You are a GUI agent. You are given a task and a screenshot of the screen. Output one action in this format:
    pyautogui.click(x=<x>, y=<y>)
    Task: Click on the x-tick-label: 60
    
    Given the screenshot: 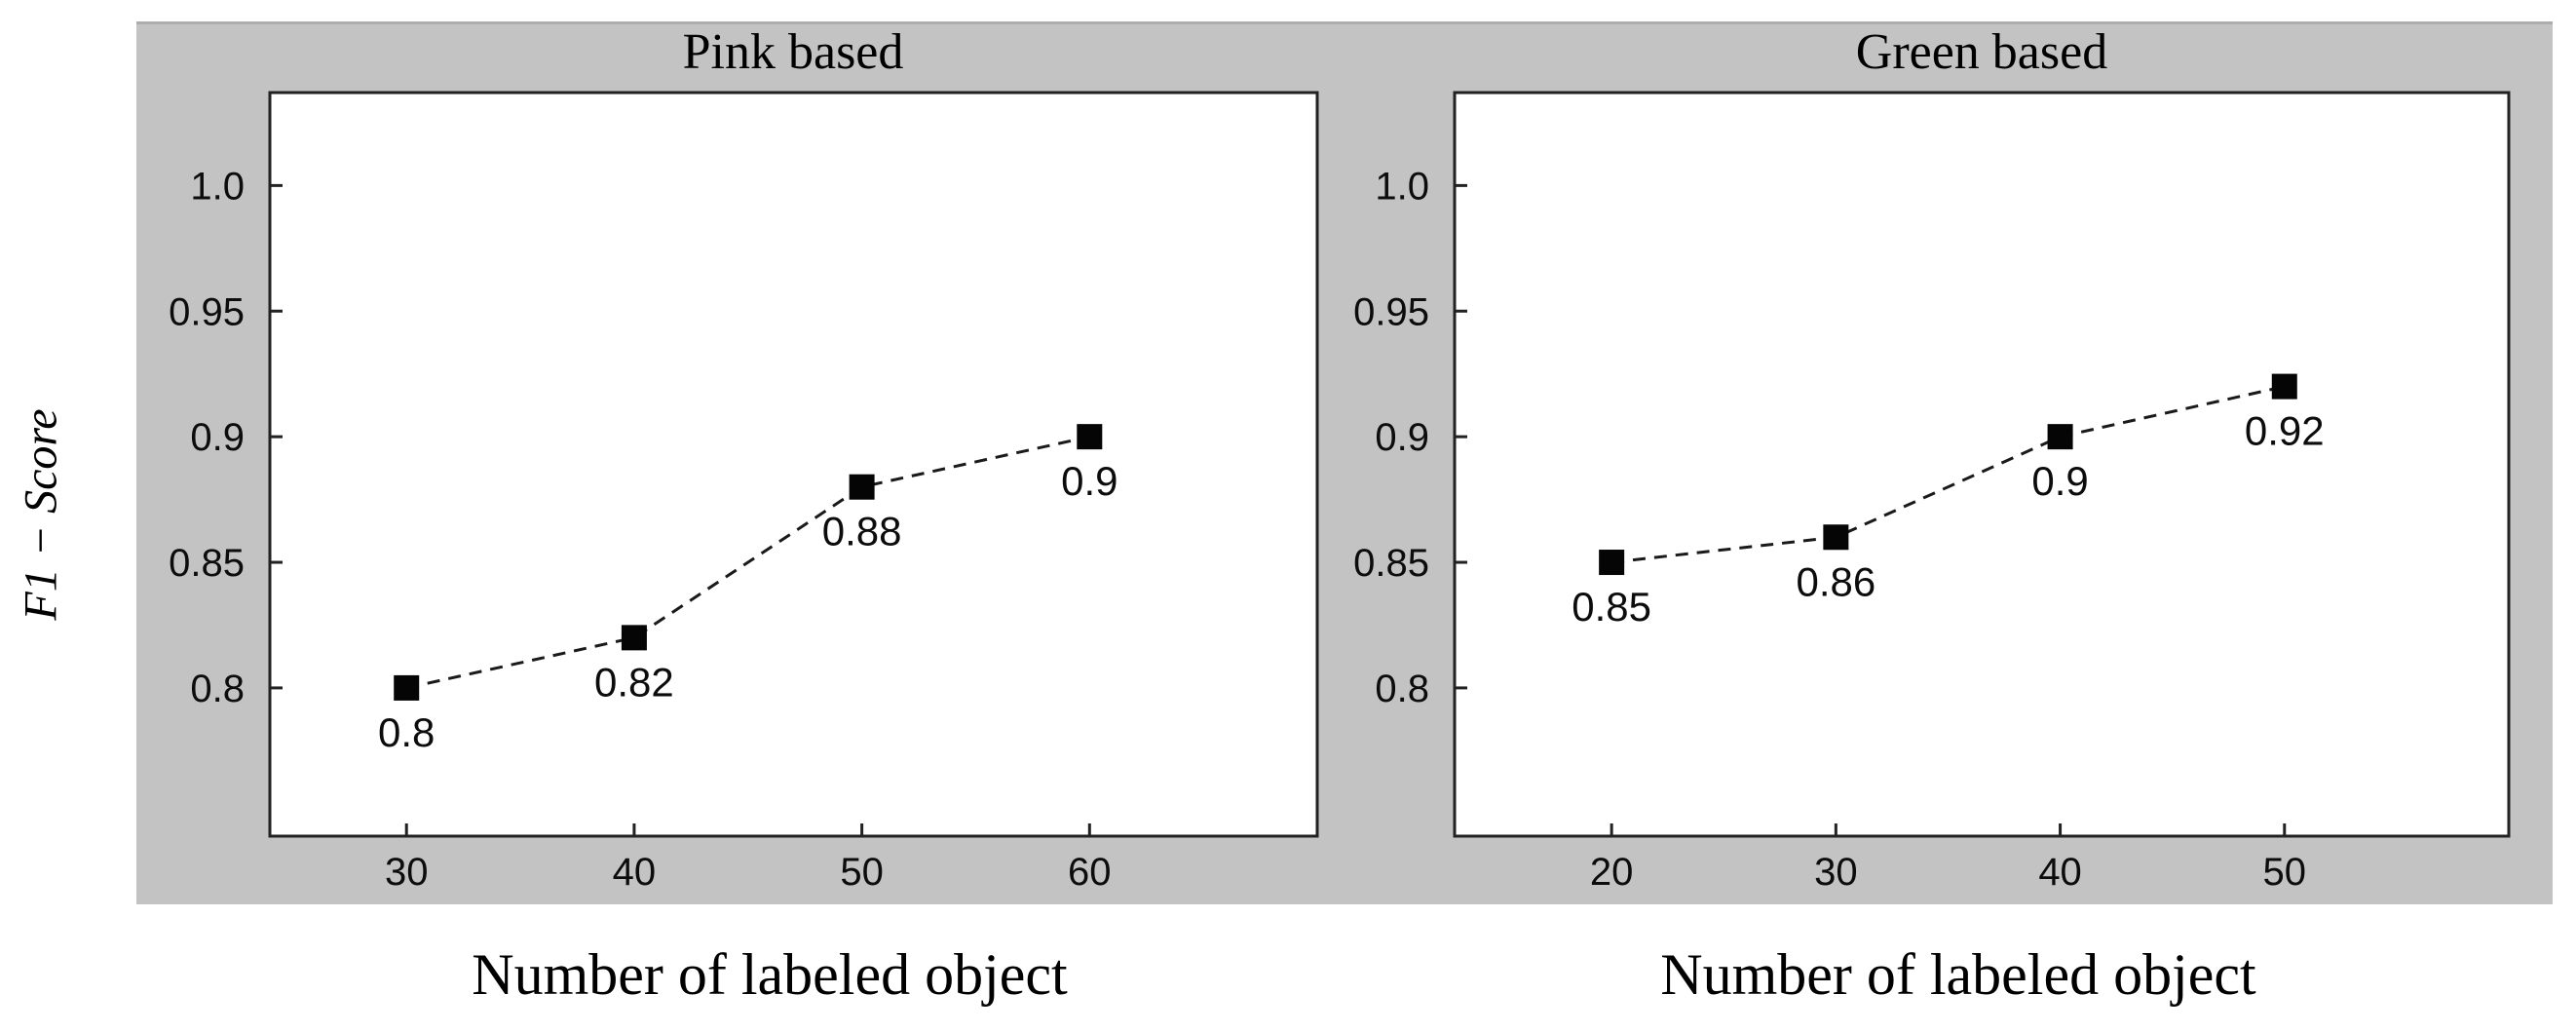 What is the action you would take?
    pyautogui.click(x=1090, y=873)
    